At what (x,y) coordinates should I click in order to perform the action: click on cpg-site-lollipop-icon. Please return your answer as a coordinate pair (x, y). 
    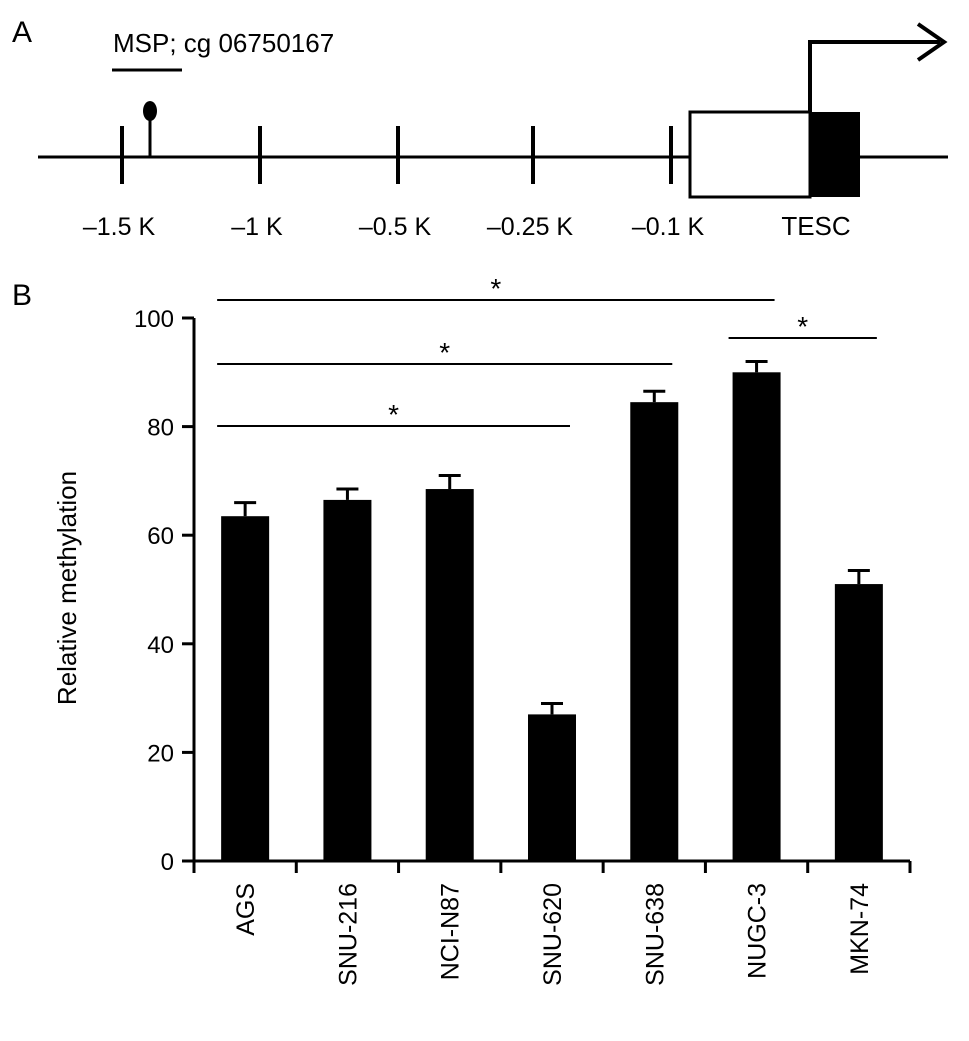
    Looking at the image, I should click on (150, 111).